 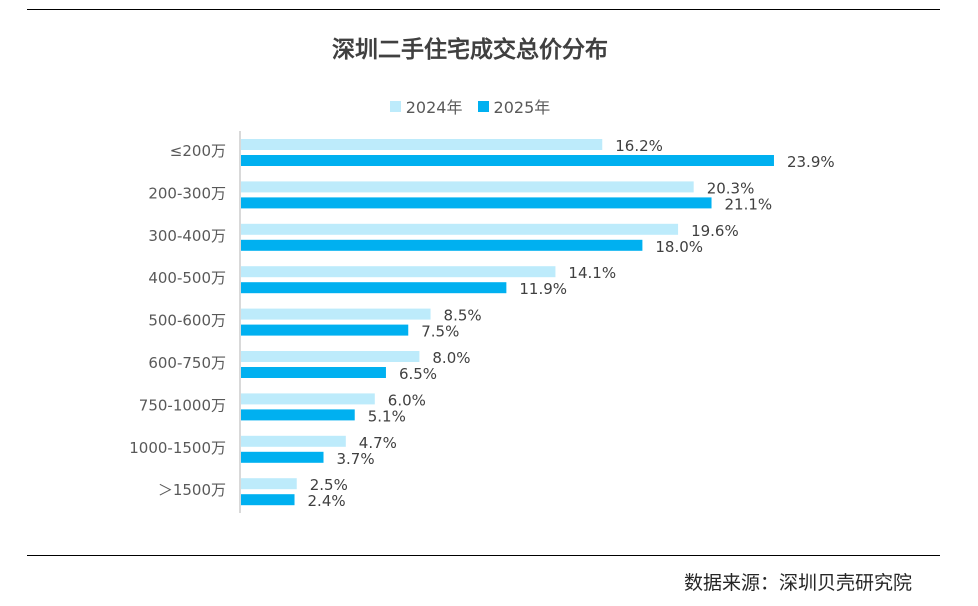 I want to click on data-label: 8.5%, so click(x=463, y=316).